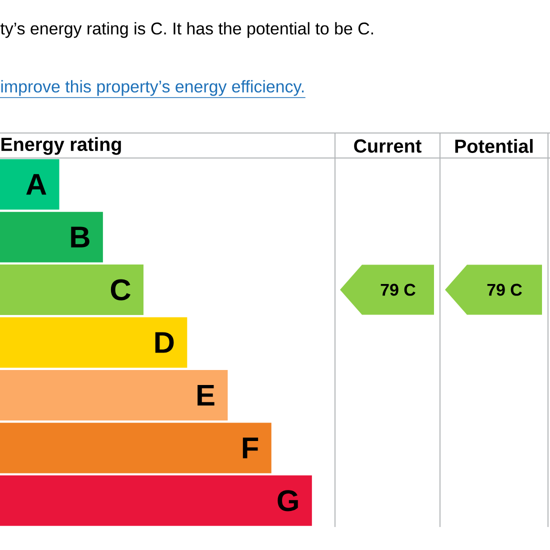  Describe the element at coordinates (80, 237) in the screenshot. I see `y-tick-label: B` at that location.